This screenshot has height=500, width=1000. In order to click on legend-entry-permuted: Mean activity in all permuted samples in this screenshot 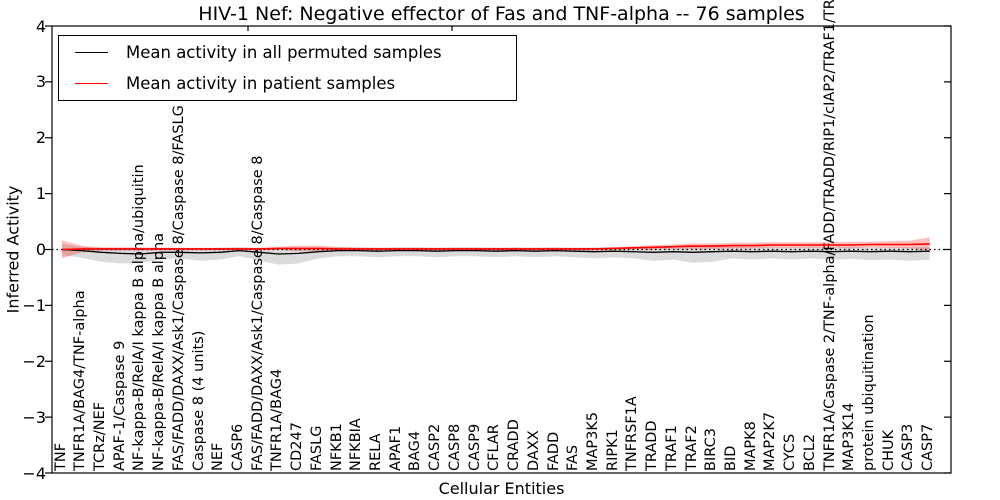, I will do `click(287, 52)`.